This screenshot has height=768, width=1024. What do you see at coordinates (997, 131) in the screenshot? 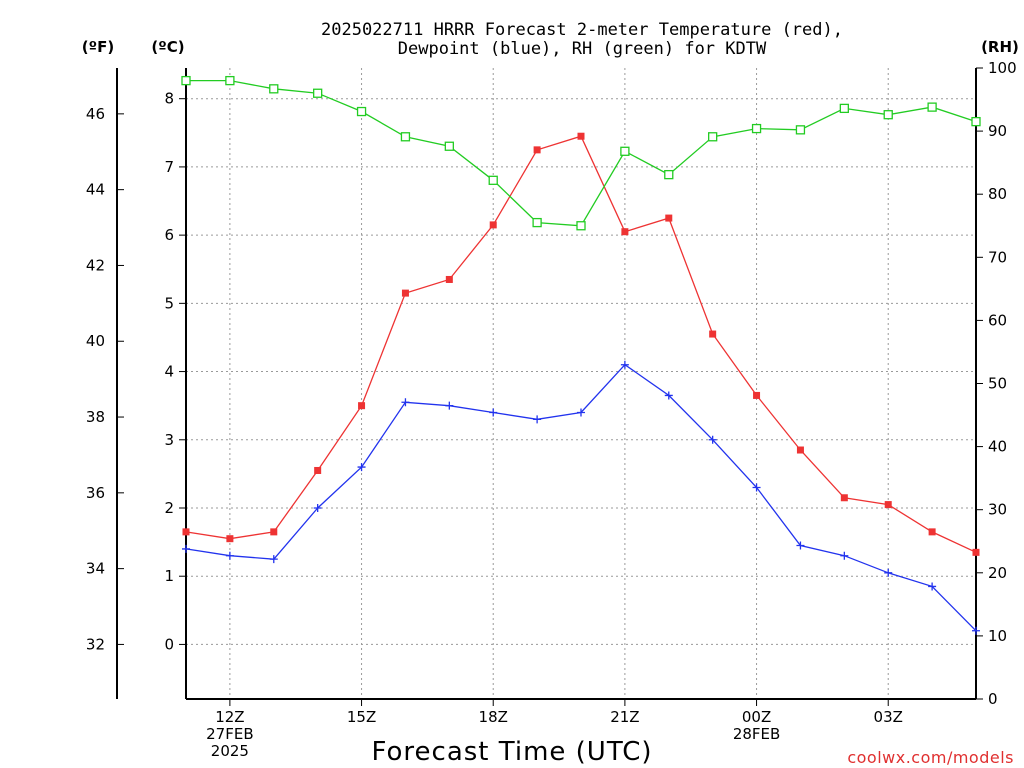
I see `rh-tick-label: 90` at bounding box center [997, 131].